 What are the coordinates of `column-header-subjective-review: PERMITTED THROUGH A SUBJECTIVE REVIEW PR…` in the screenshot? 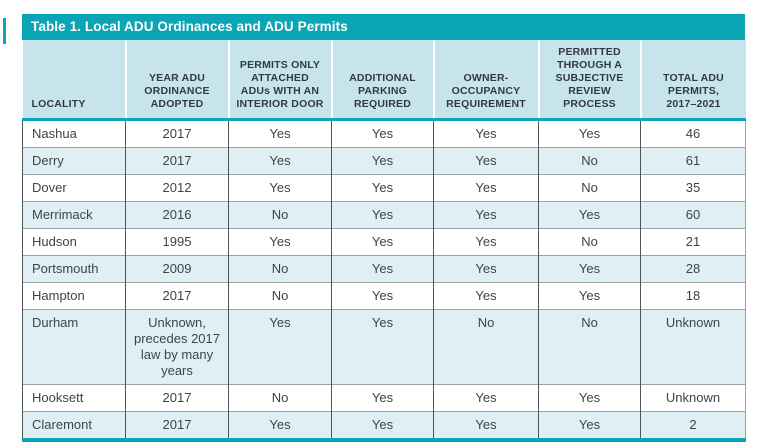 It's located at (589, 80).